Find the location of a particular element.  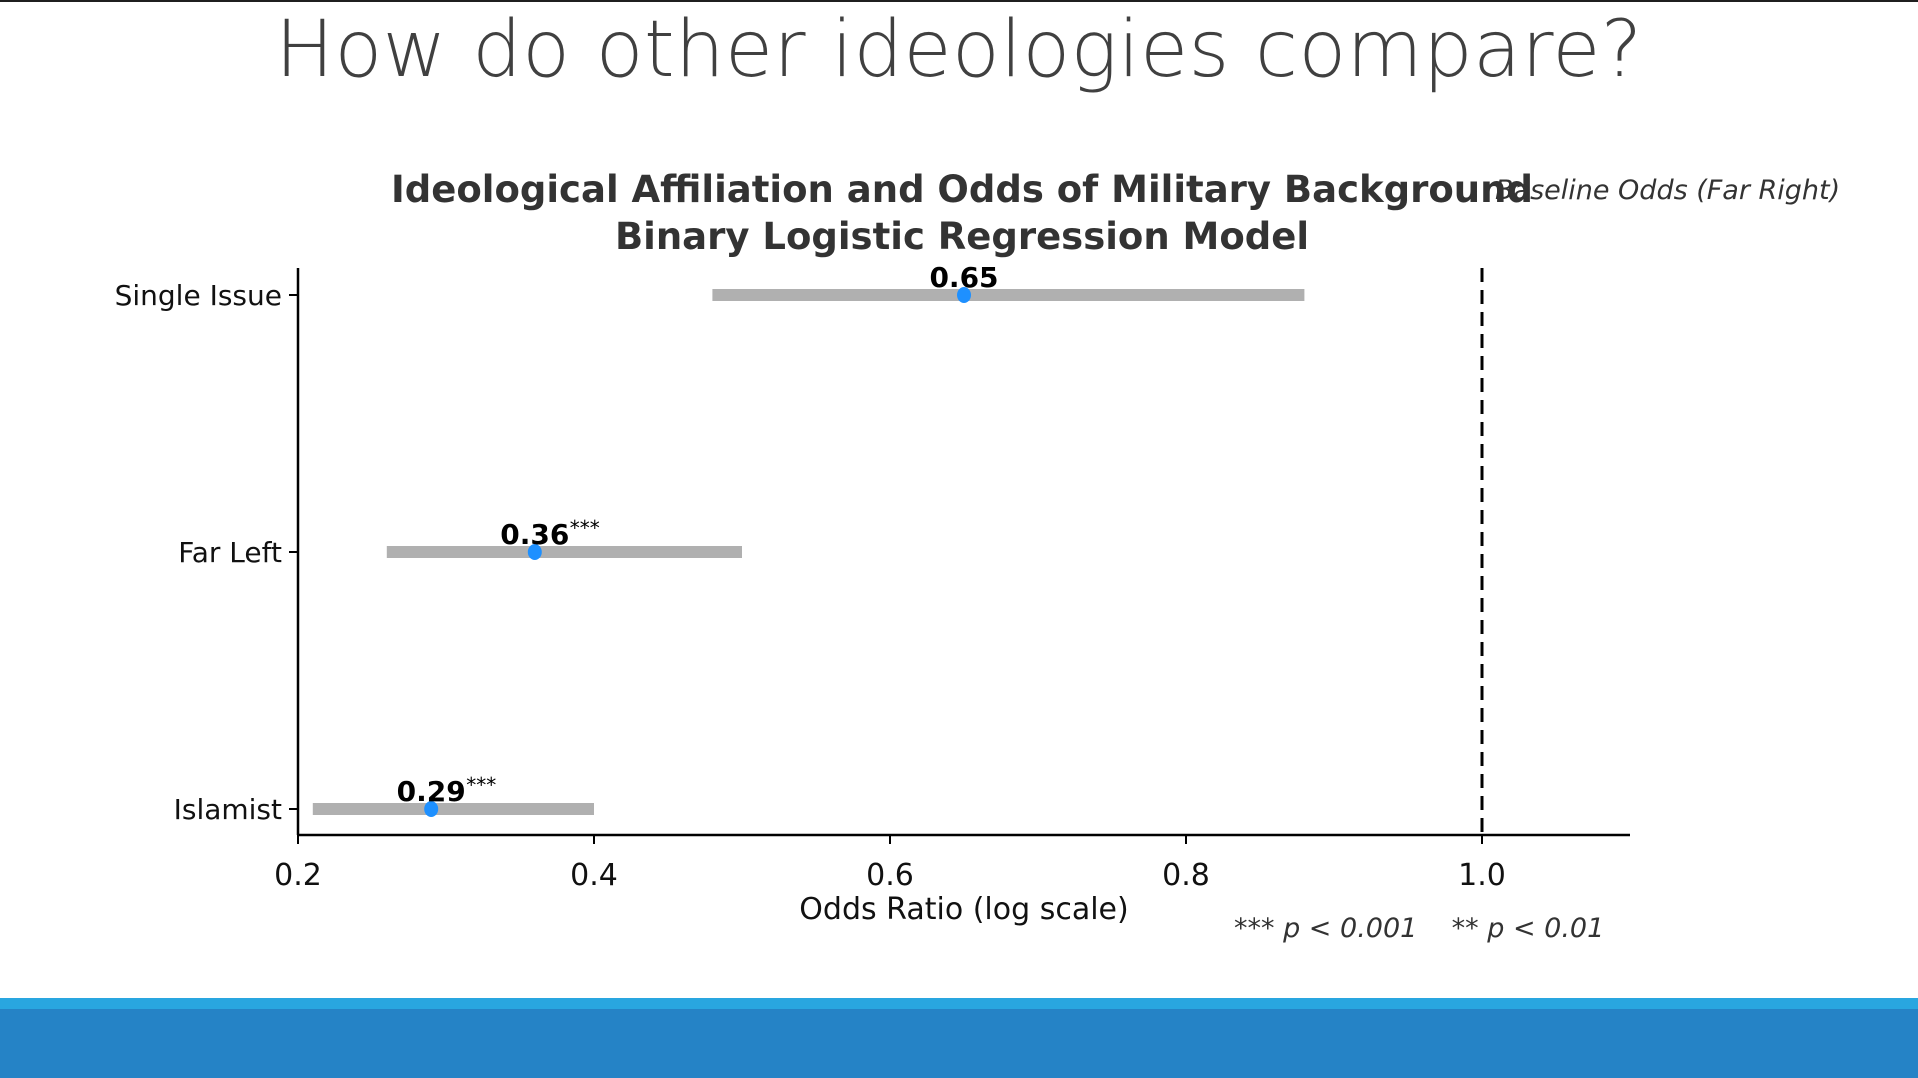

chart-subtitle: Binary Logistic Regression Model is located at coordinates (962, 236).